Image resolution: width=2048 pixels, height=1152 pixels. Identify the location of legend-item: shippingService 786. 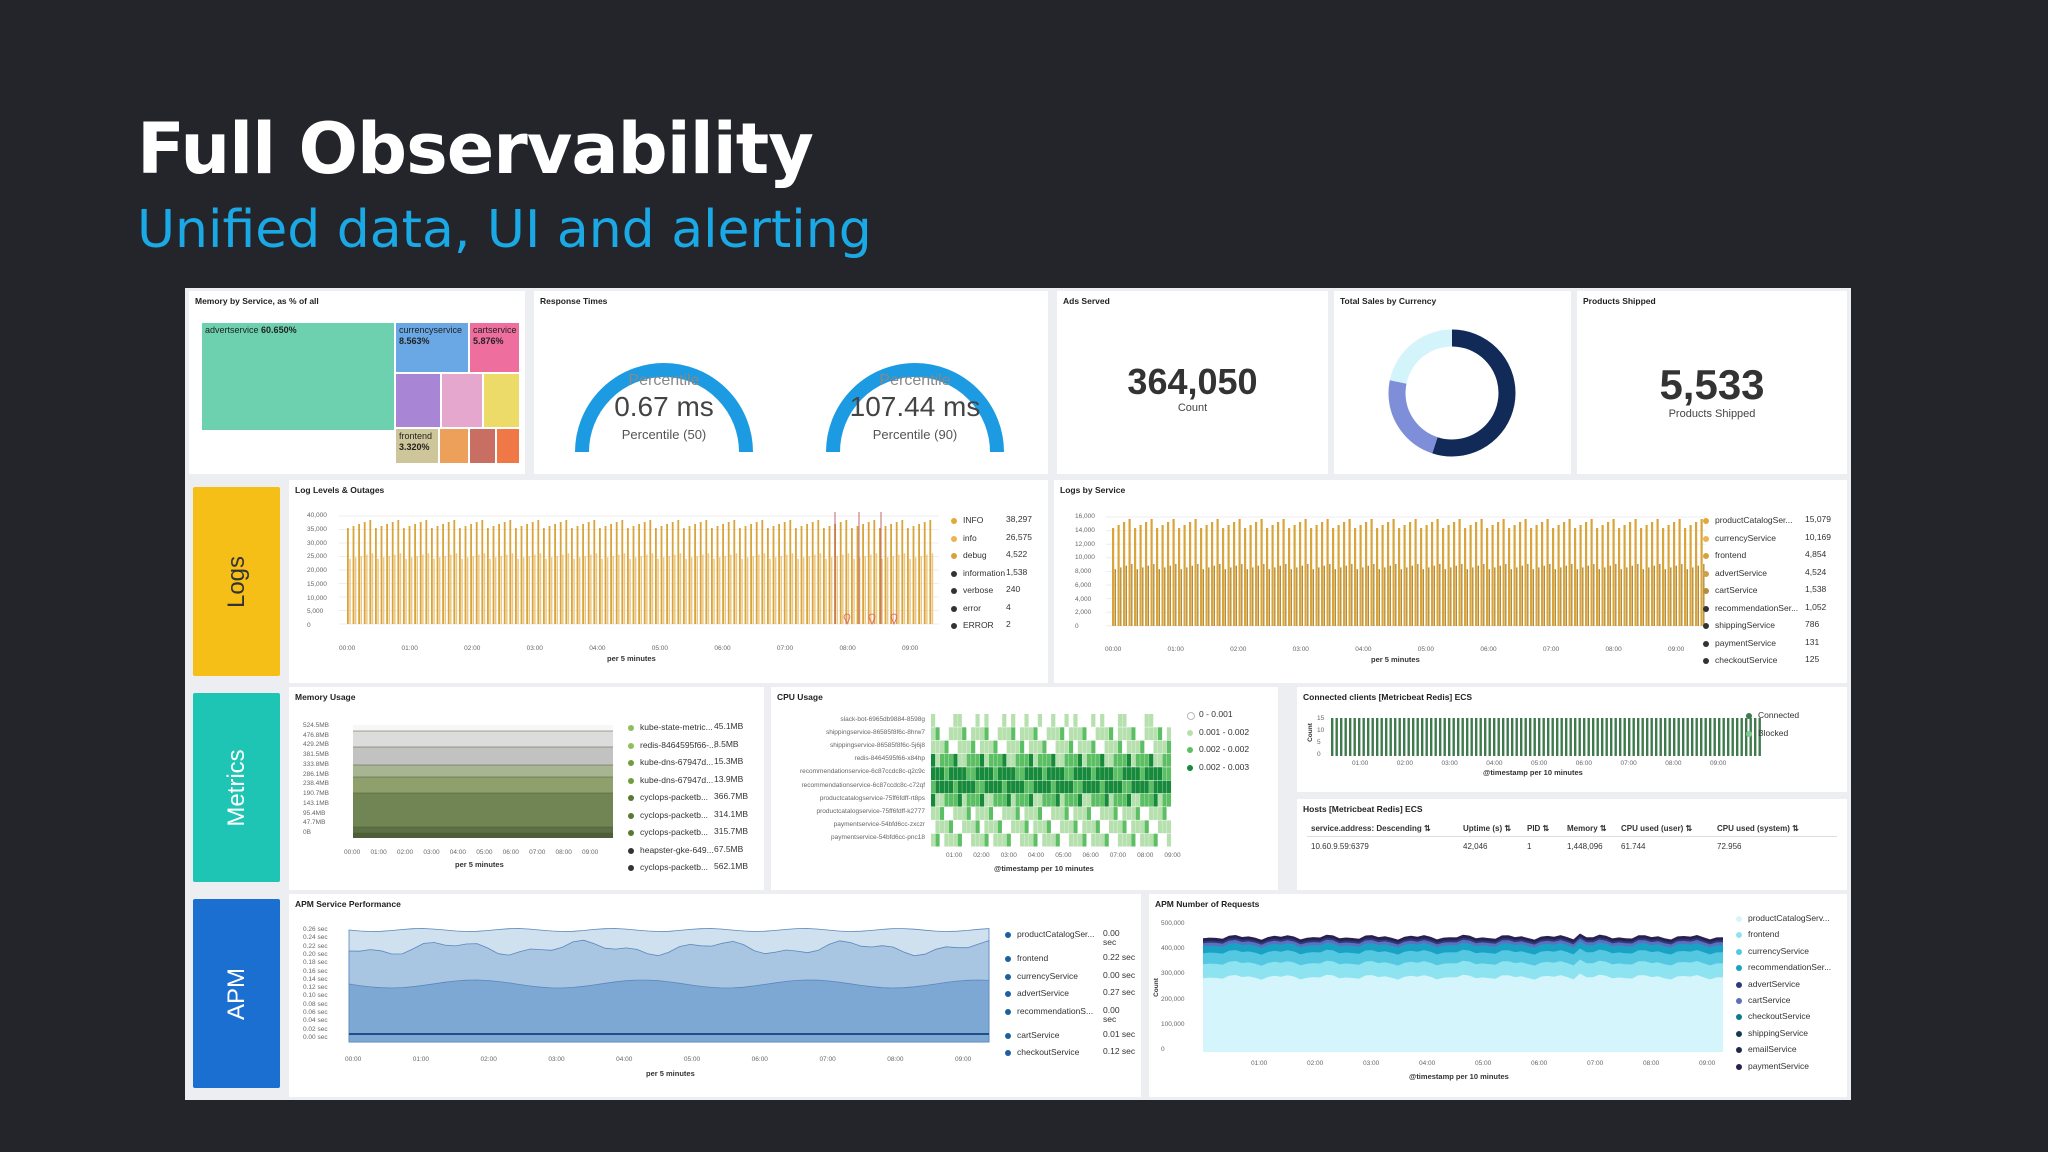
(1767, 628).